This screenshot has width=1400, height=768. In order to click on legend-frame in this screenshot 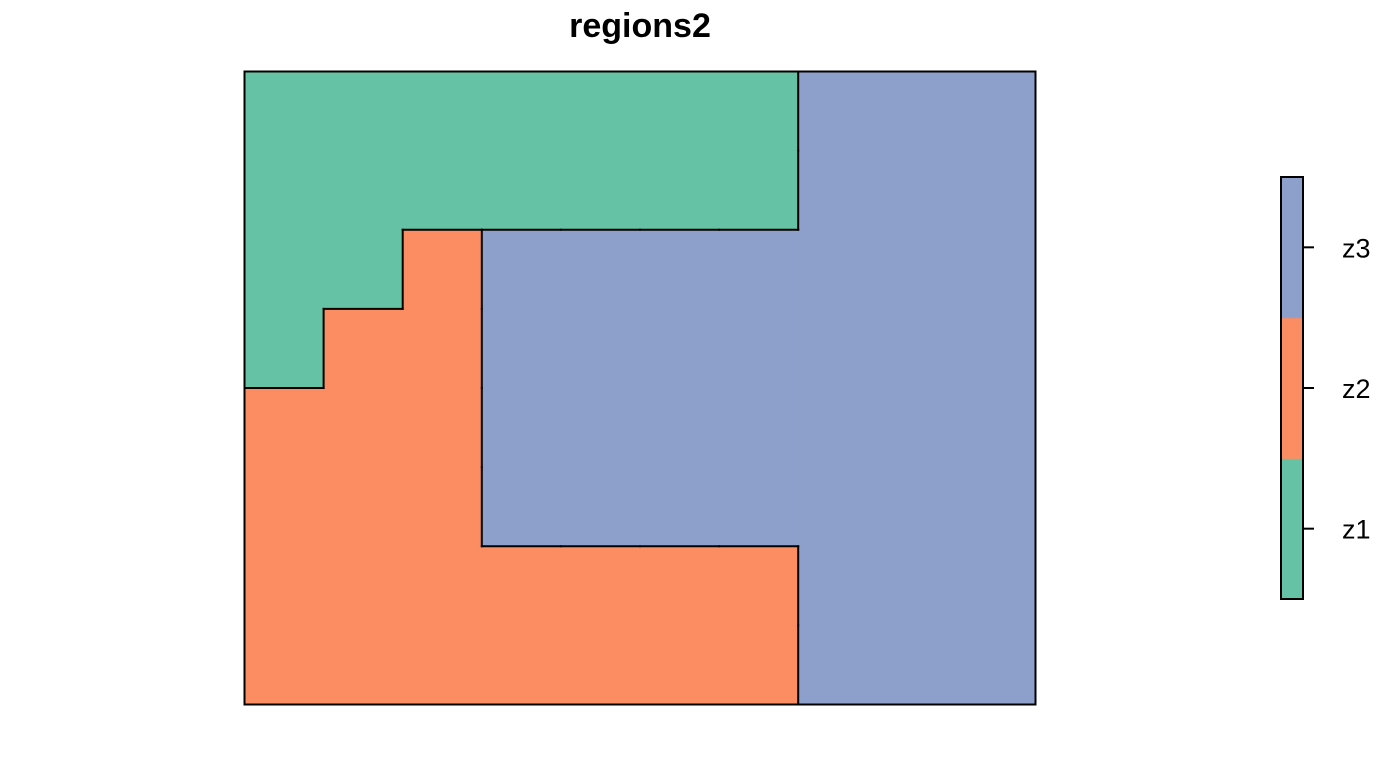, I will do `click(1292, 388)`.